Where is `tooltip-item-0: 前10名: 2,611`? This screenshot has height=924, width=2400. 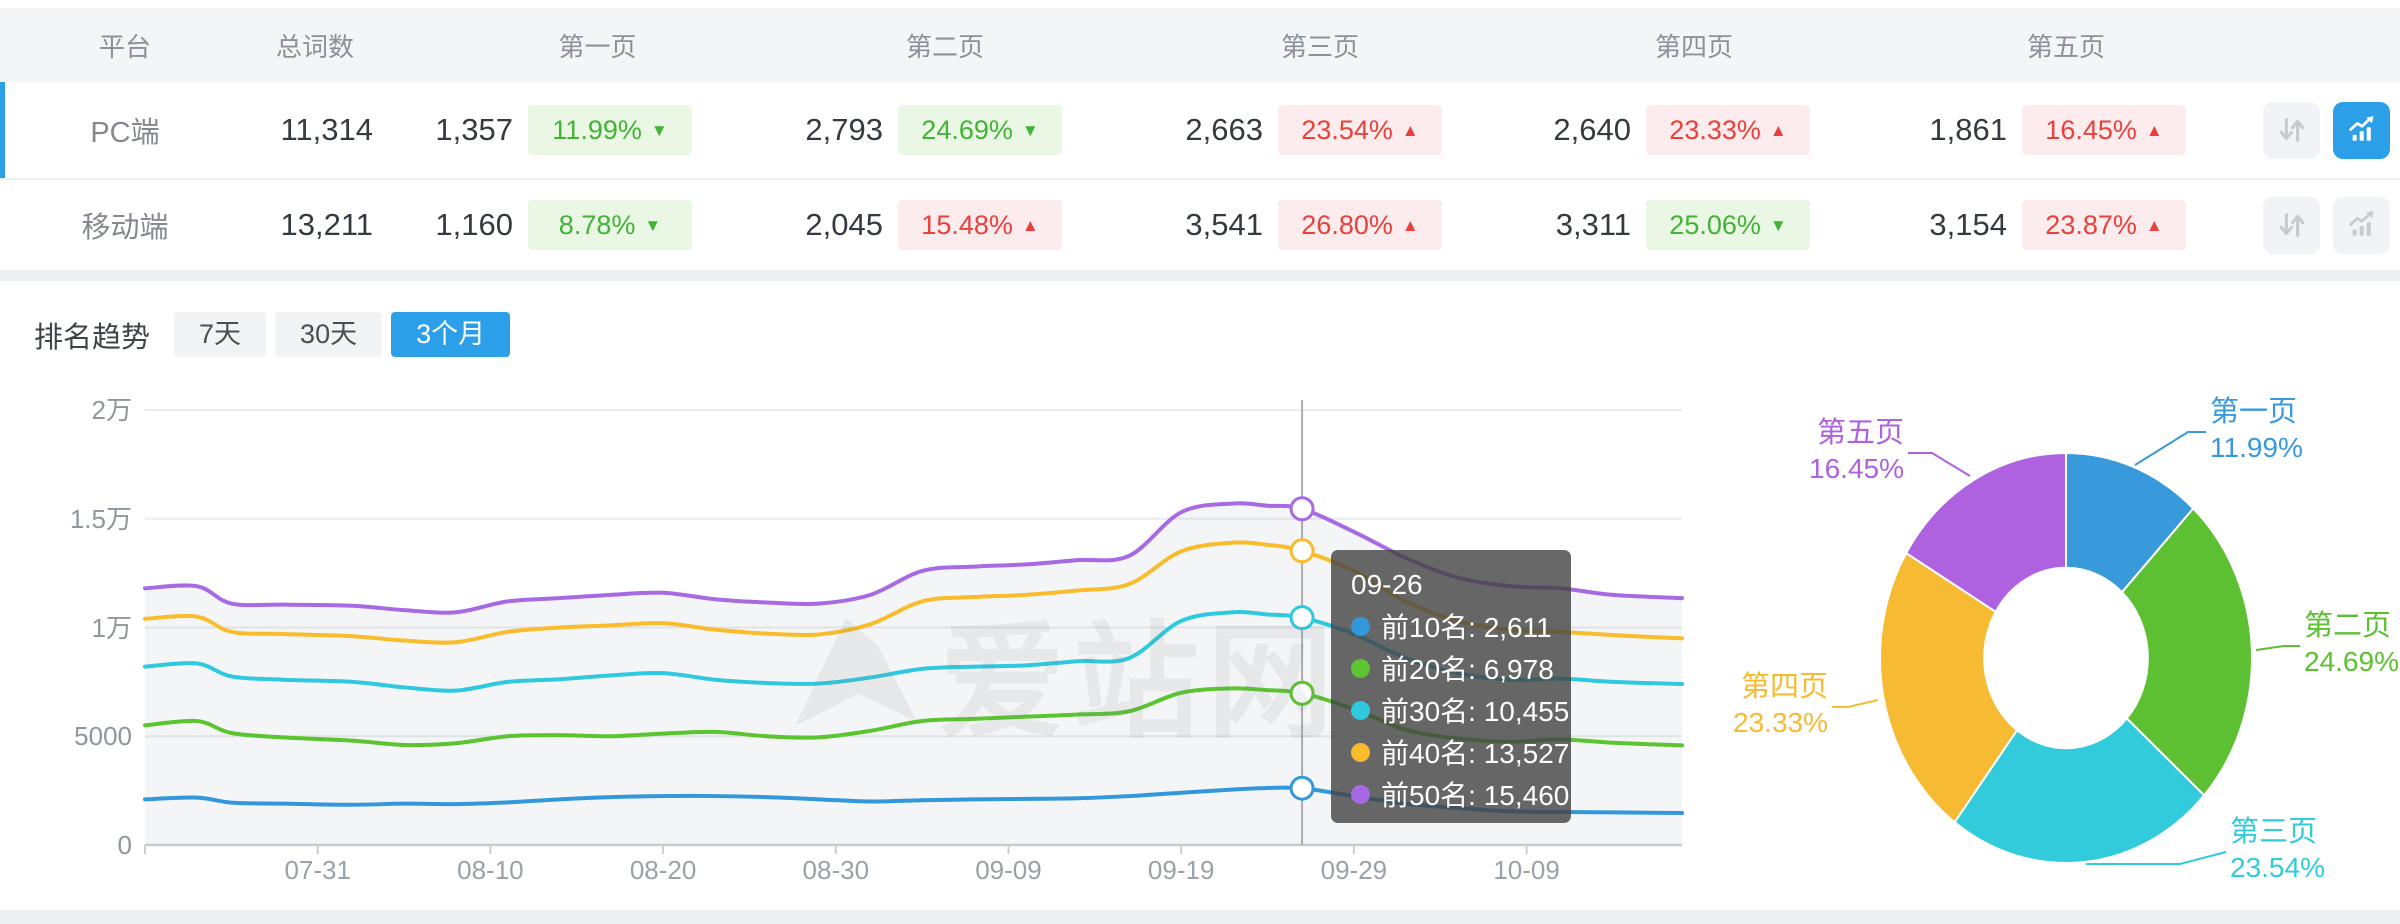
tooltip-item-0: 前10名: 2,611 is located at coordinates (1451, 626).